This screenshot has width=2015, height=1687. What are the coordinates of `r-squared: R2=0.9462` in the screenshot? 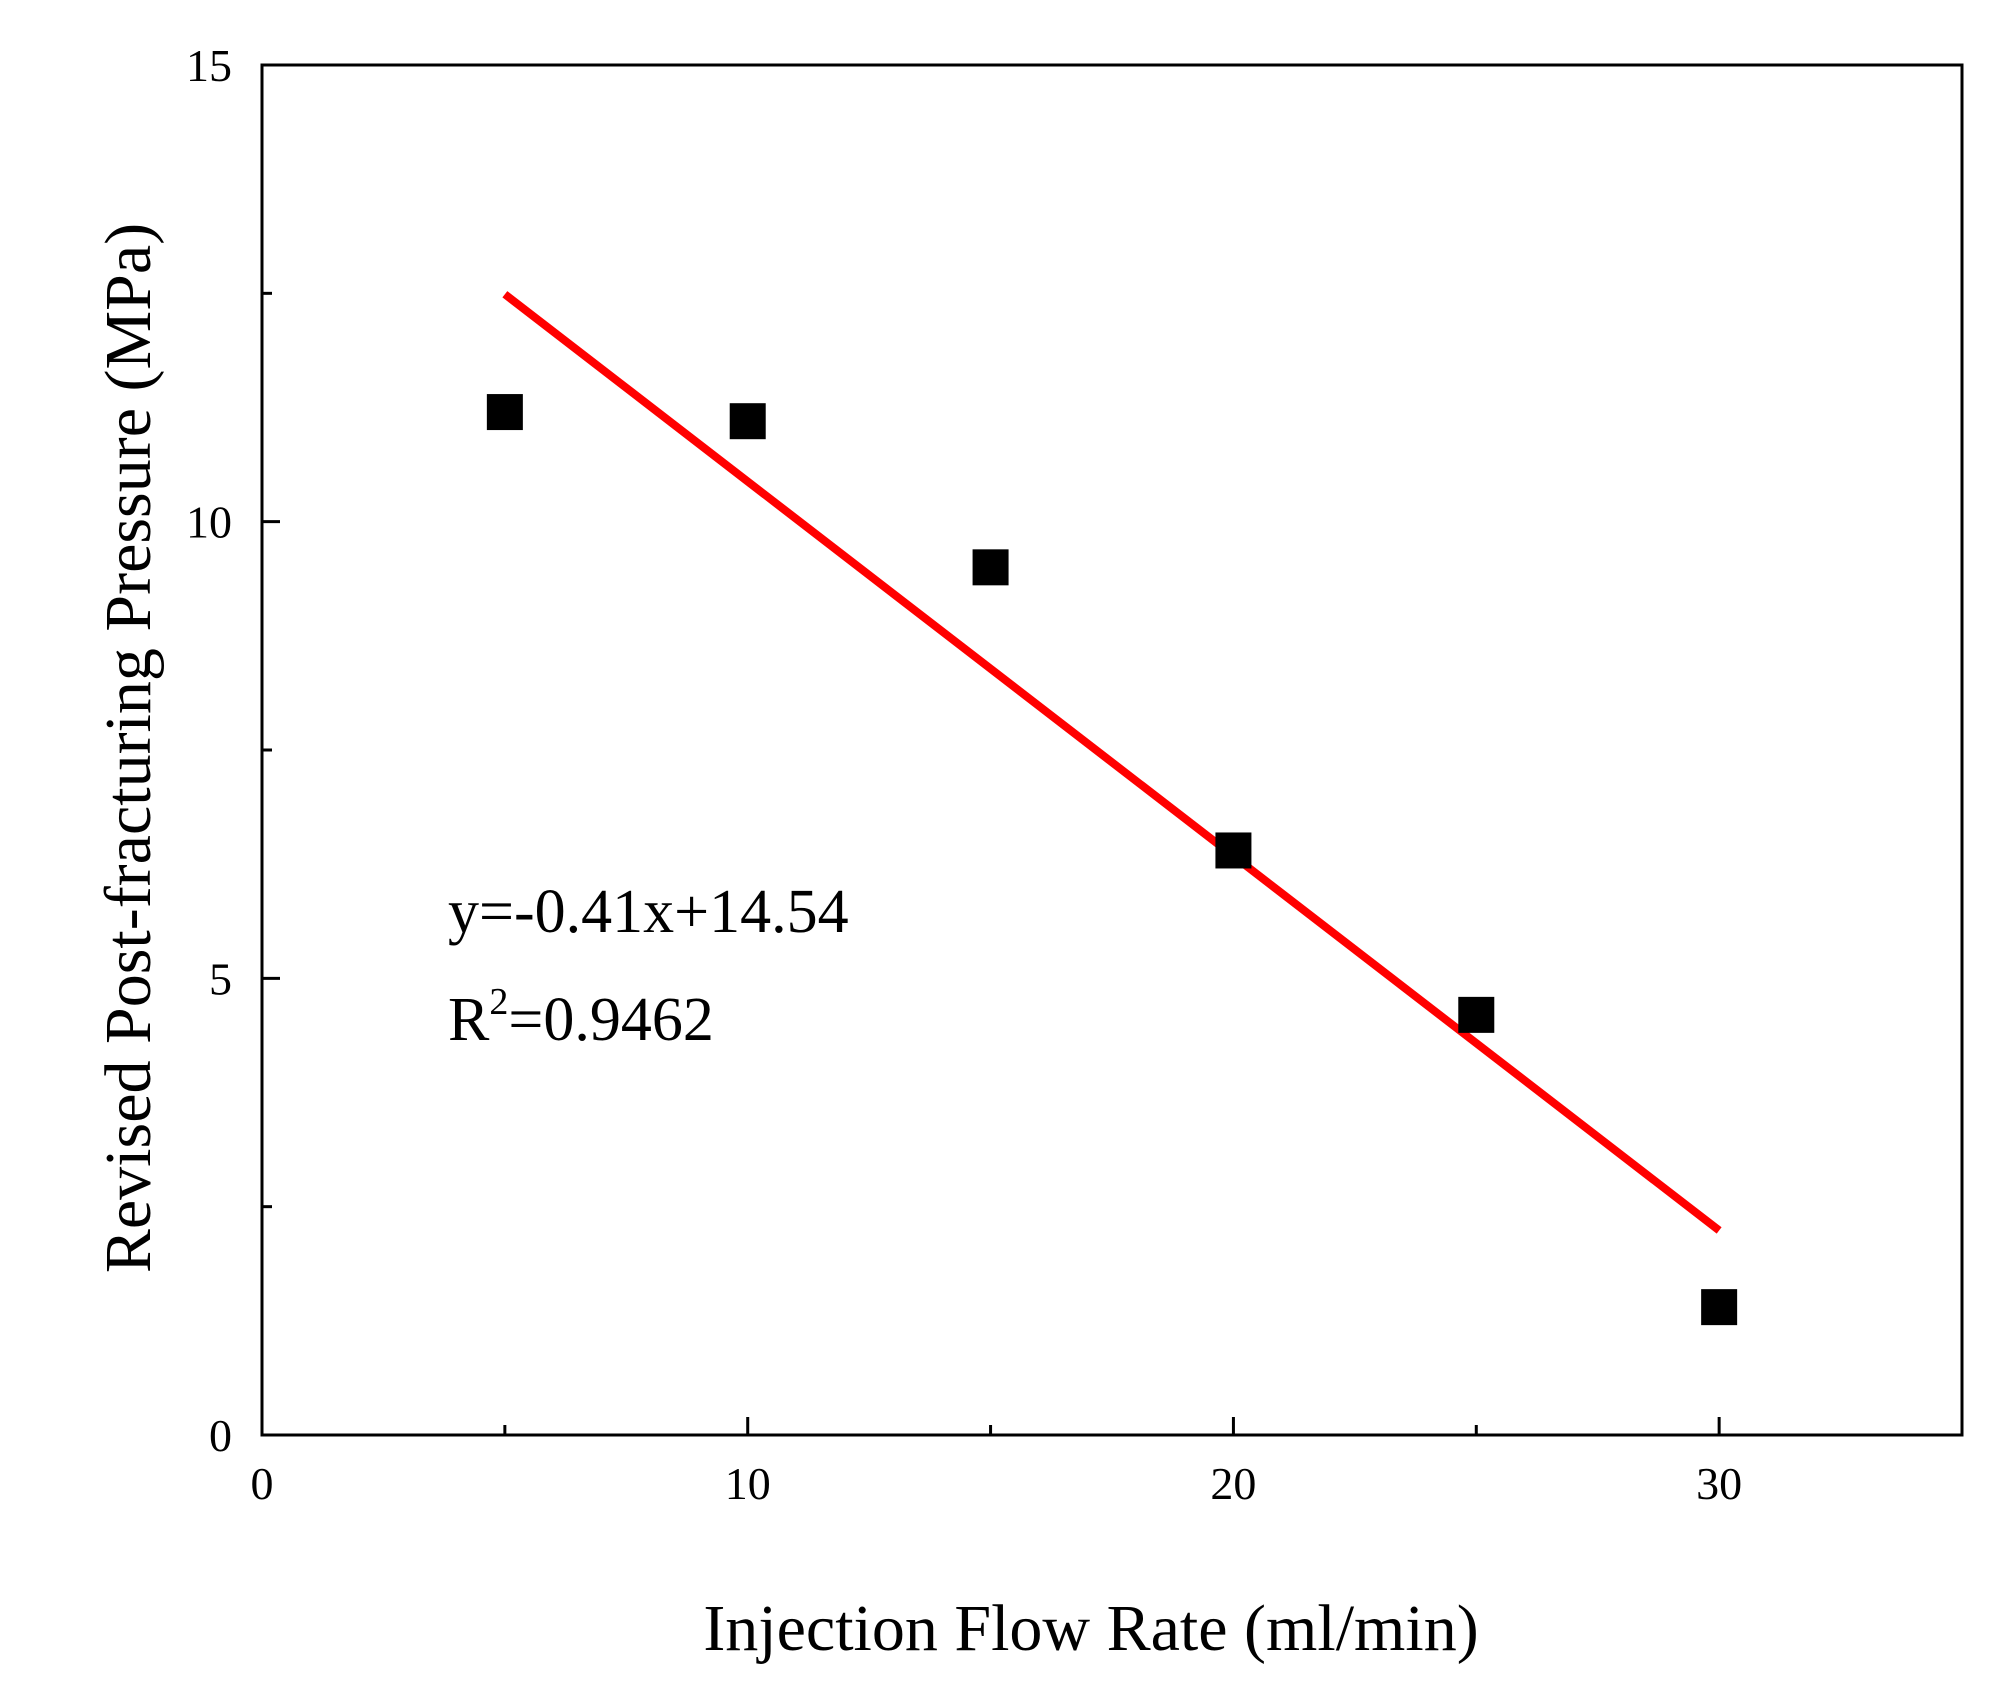 It's located at (581, 1017).